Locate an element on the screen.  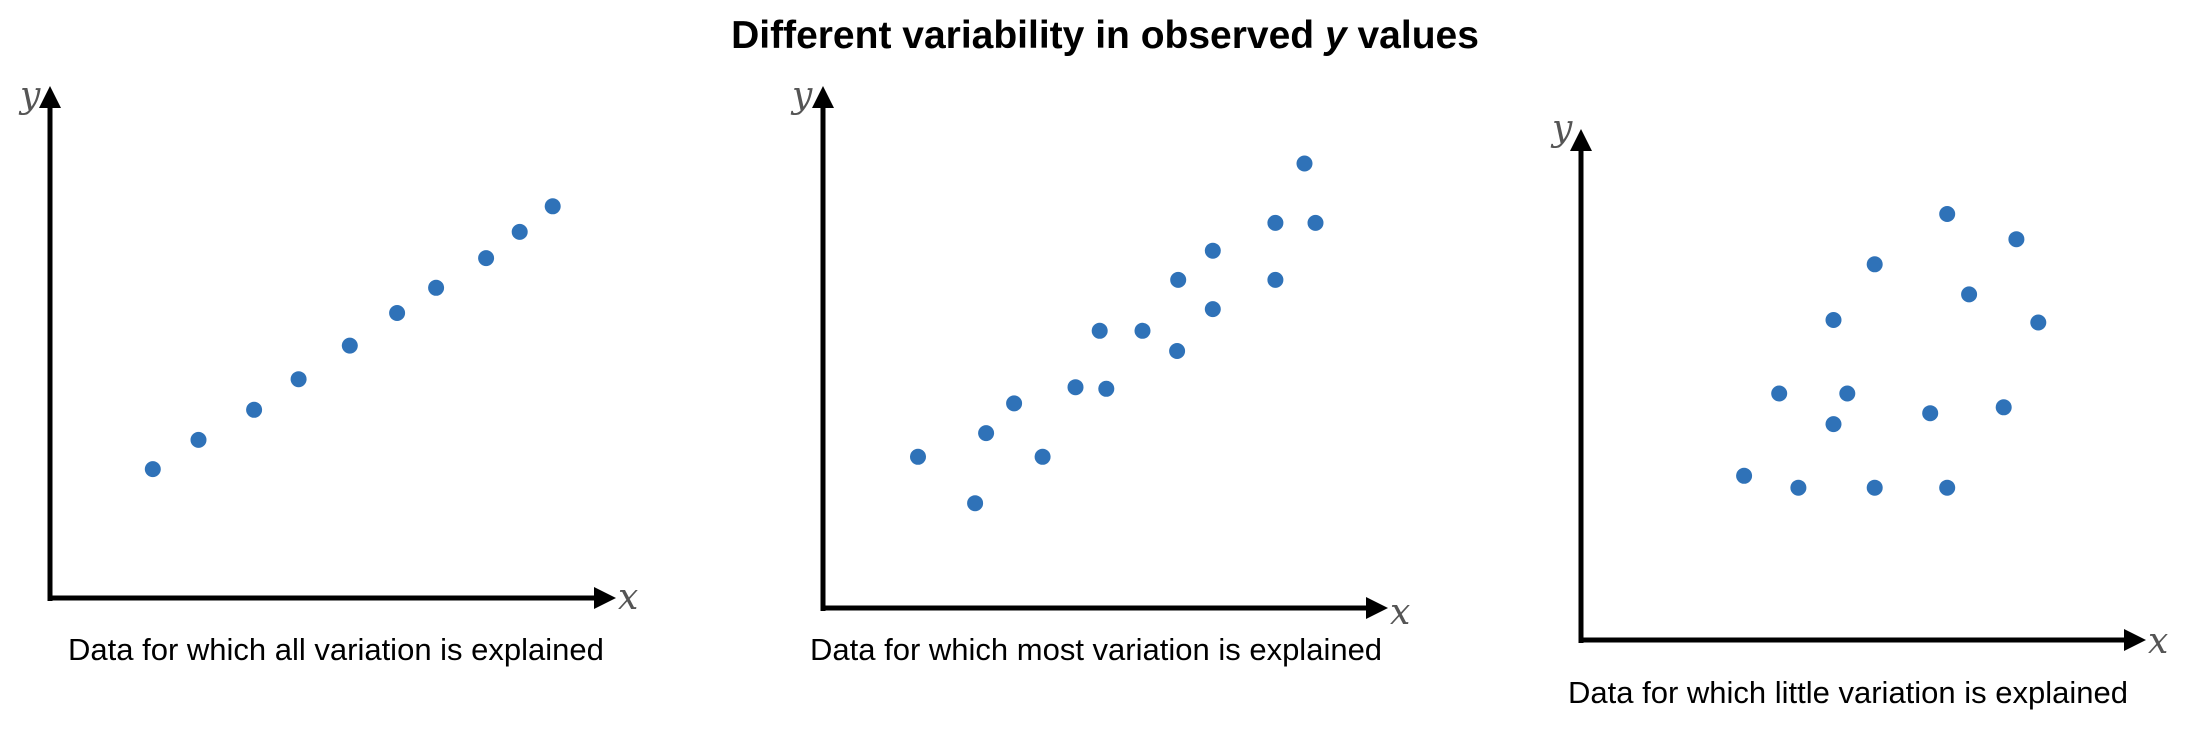
chart-title-variable: y is located at coordinates (1335, 35).